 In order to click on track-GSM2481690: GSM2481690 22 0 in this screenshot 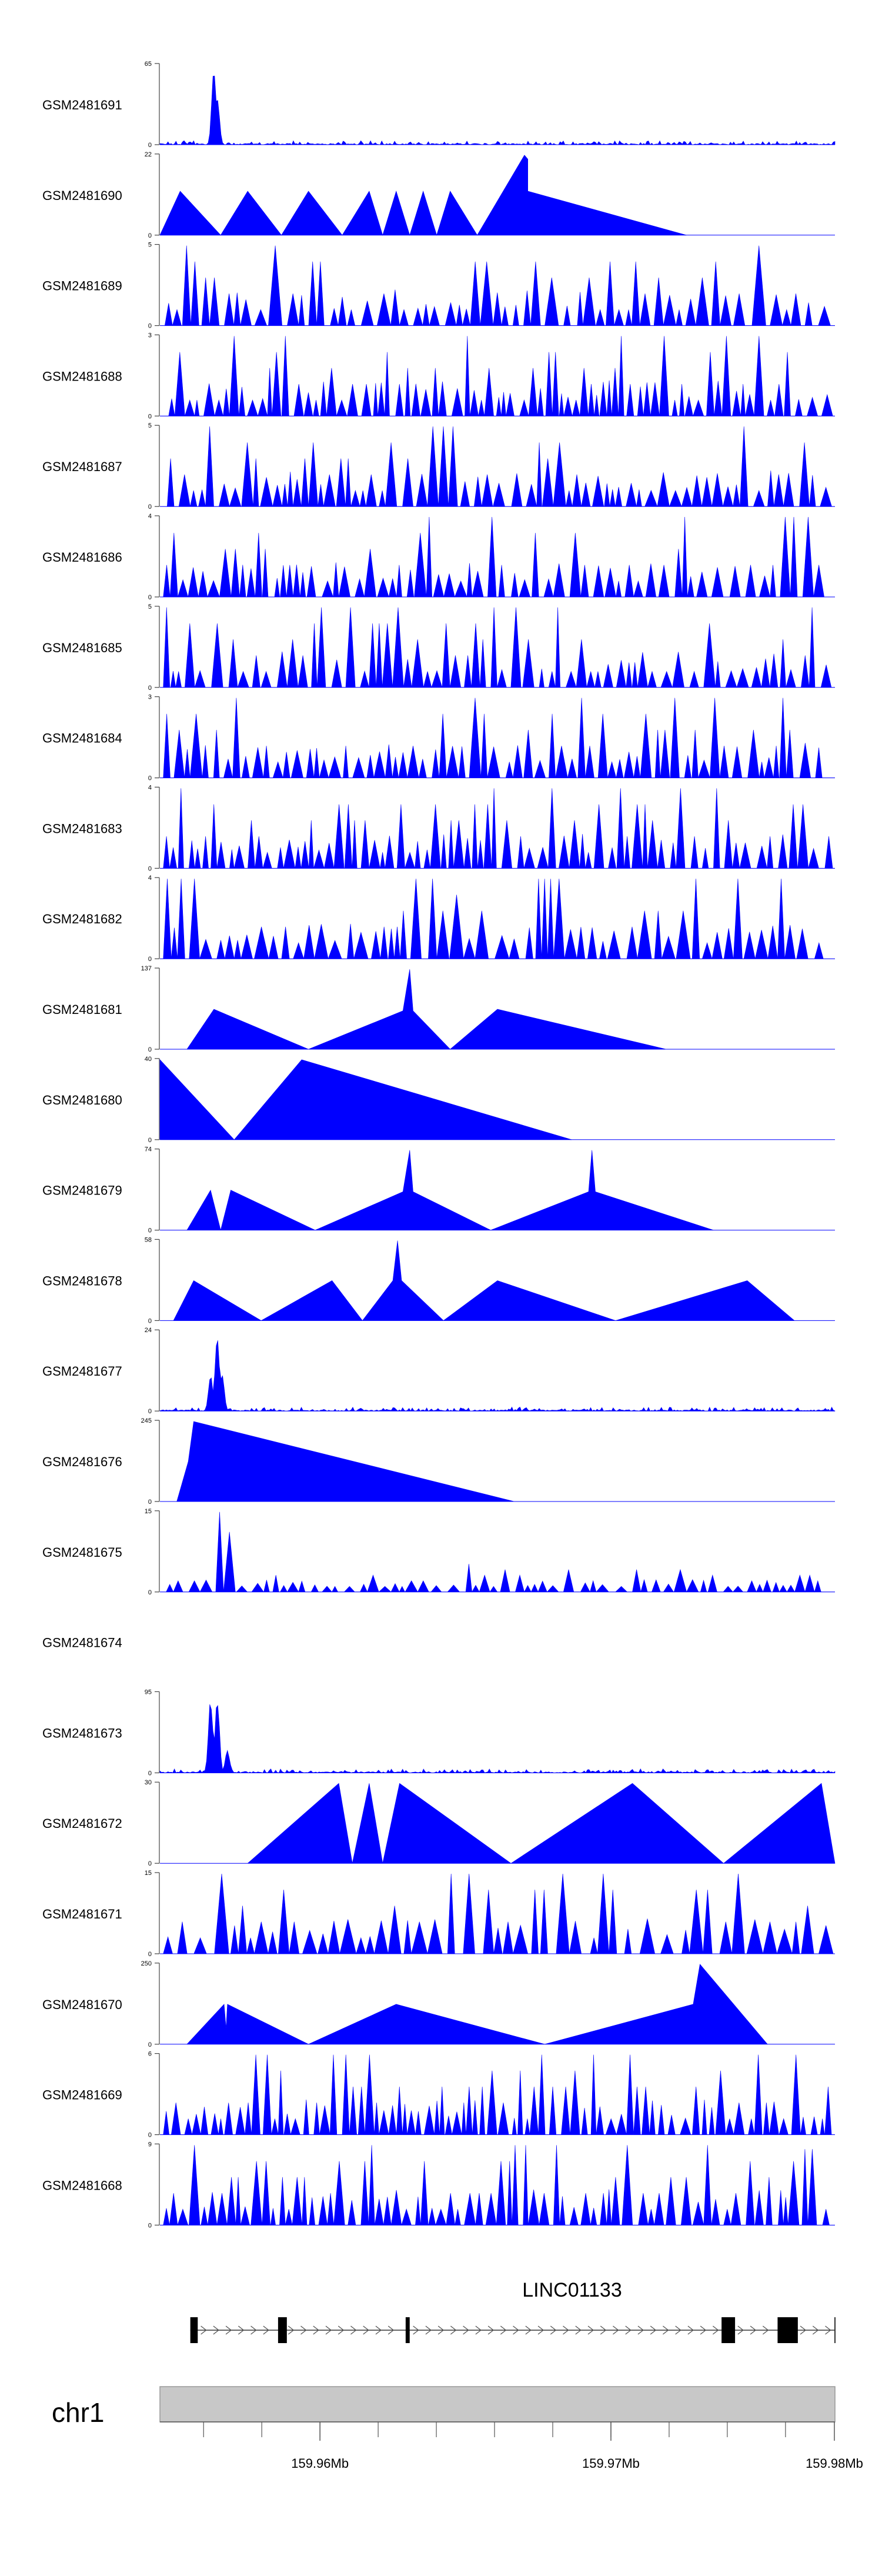, I will do `click(438, 195)`.